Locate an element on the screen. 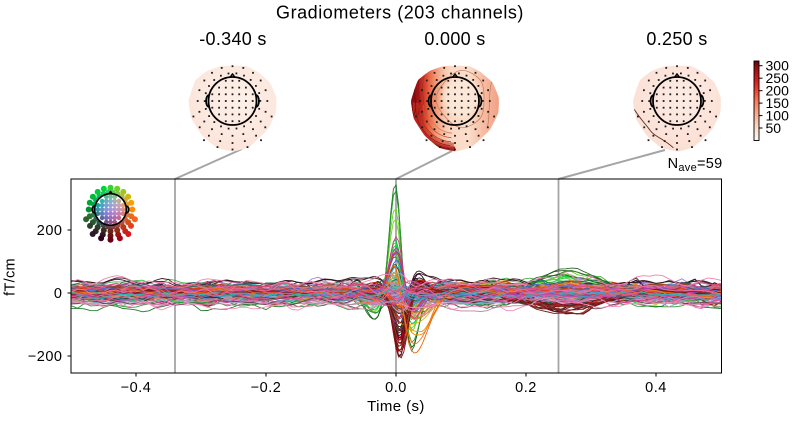  svg-text: 300 is located at coordinates (778, 66).